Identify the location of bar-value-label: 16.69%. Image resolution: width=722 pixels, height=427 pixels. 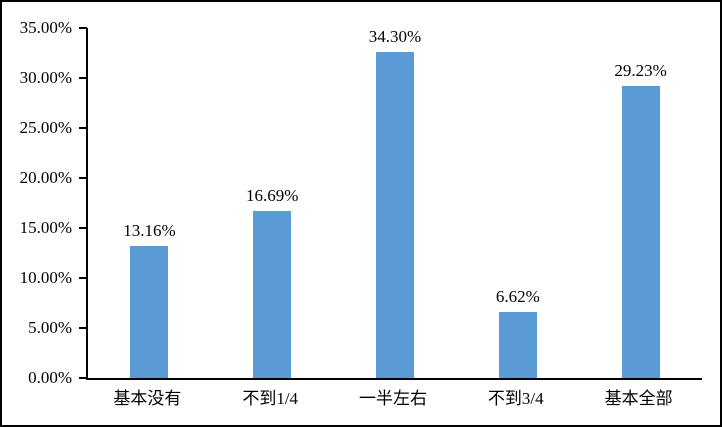
(272, 196).